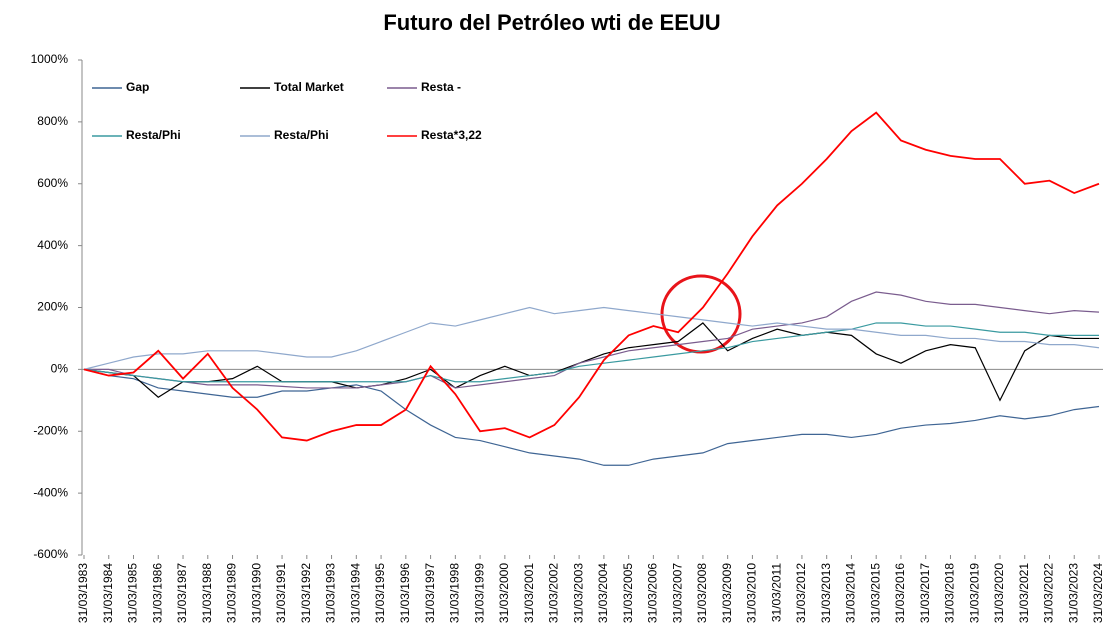  I want to click on x-tick-label: 31/03/2020, so click(999, 593).